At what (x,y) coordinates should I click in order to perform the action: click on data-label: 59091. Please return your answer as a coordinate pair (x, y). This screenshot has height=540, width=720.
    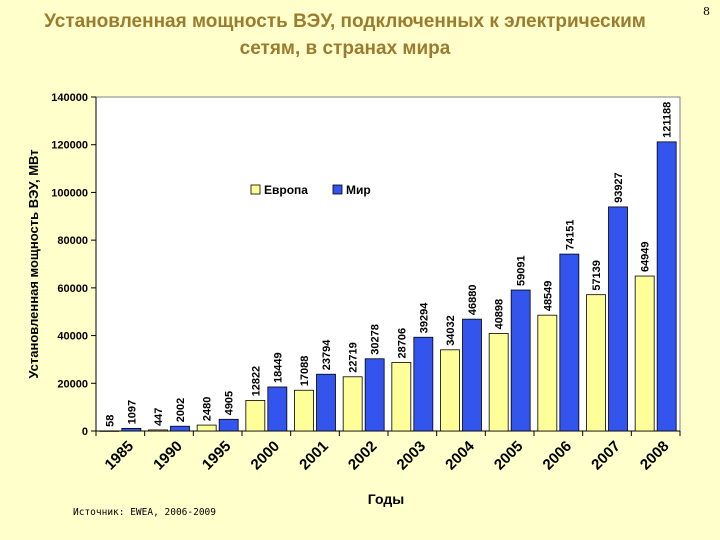
    Looking at the image, I should click on (522, 270).